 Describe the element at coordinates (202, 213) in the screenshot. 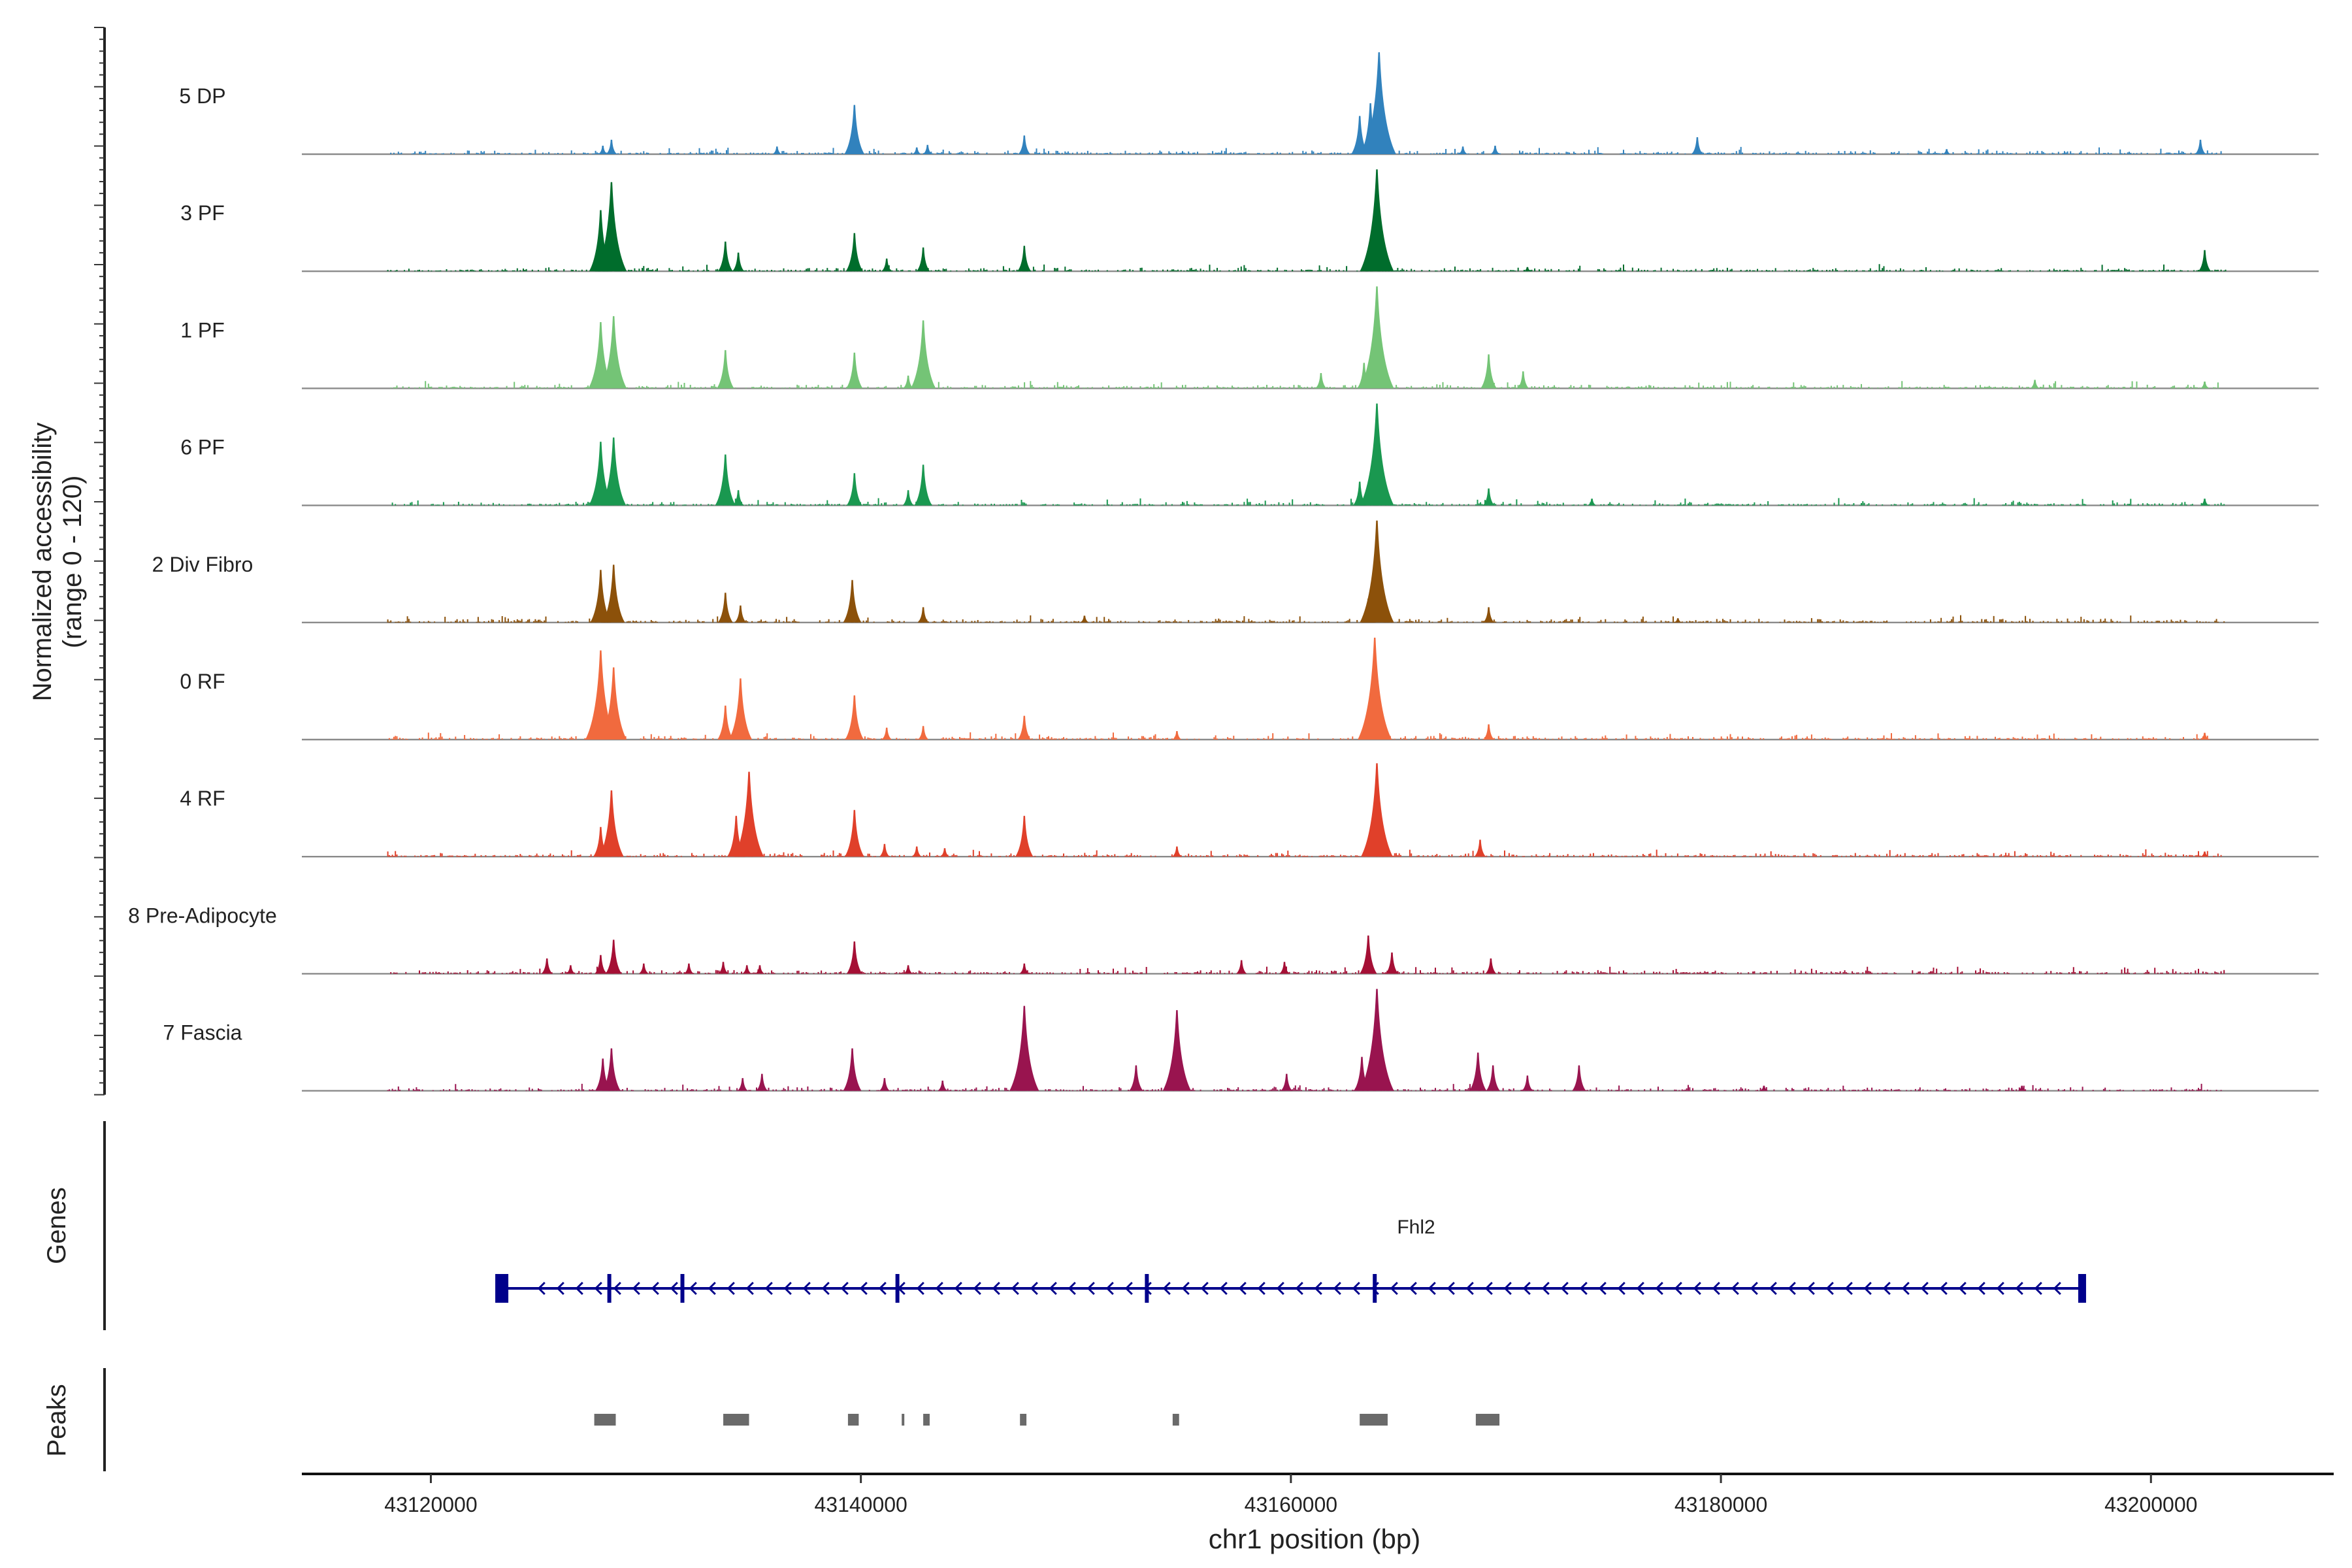

I see `track-label: 3 PF` at that location.